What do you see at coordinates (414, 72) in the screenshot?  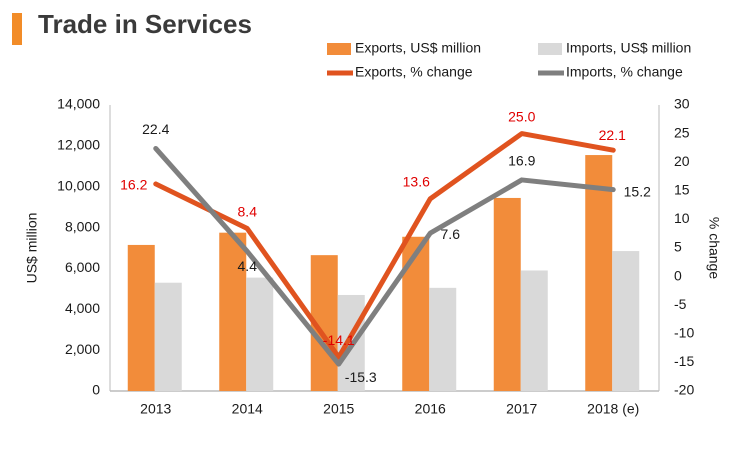 I see `legend-label: Exports, % change` at bounding box center [414, 72].